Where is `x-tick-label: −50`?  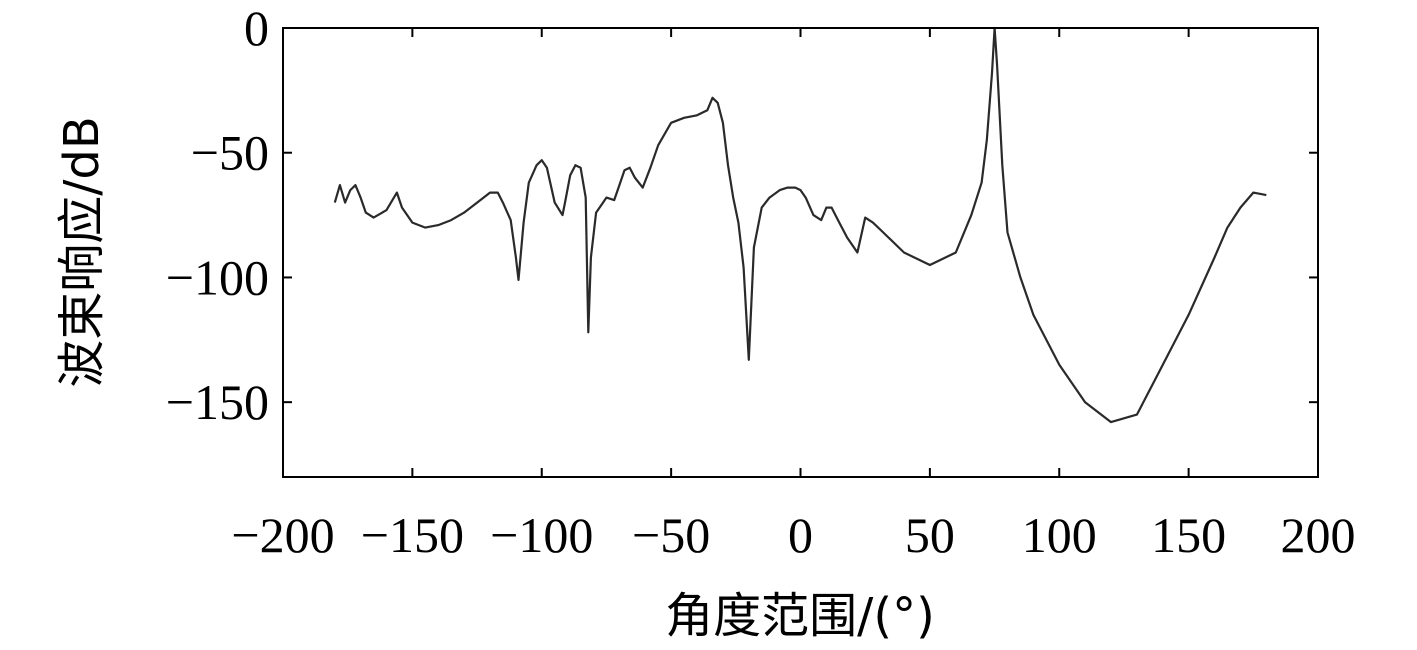 x-tick-label: −50 is located at coordinates (671, 535).